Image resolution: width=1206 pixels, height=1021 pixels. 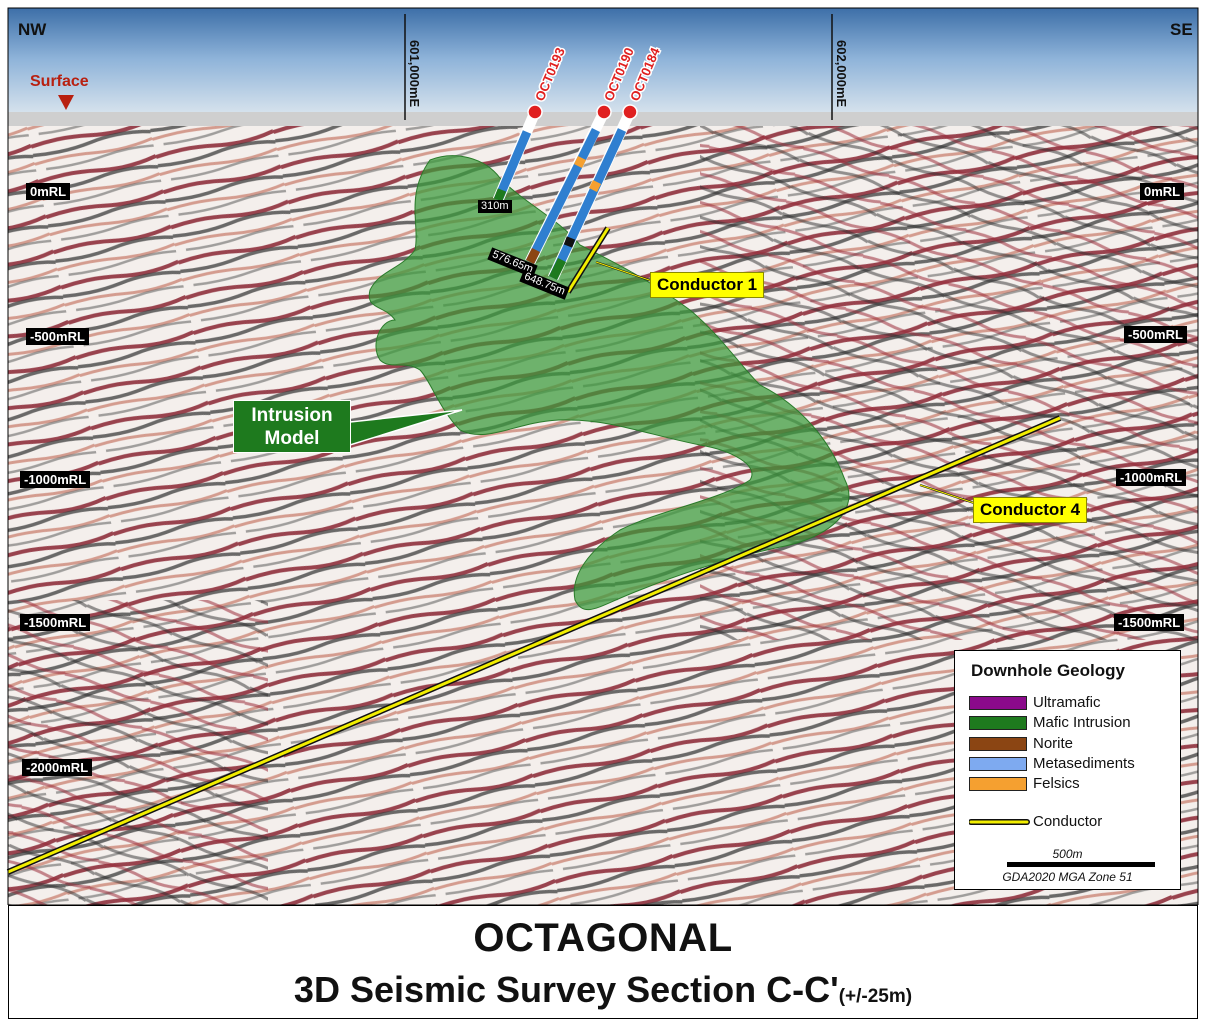 I want to click on rl-right-1000: -1000mRL, so click(x=1151, y=477).